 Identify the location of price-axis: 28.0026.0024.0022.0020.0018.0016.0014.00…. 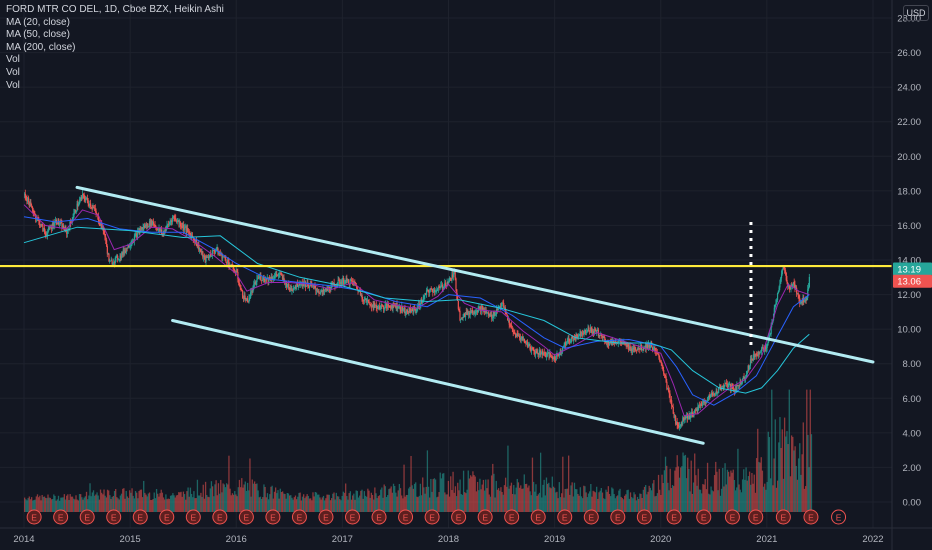
(909, 261).